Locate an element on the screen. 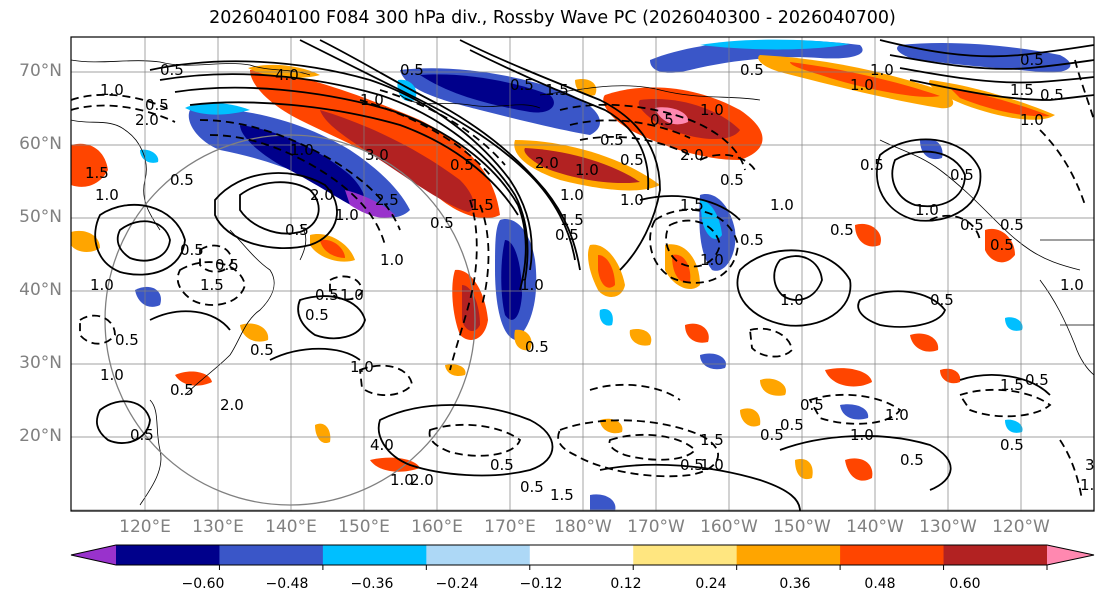 The image size is (1105, 604). lat-label: 30°N is located at coordinates (40, 363).